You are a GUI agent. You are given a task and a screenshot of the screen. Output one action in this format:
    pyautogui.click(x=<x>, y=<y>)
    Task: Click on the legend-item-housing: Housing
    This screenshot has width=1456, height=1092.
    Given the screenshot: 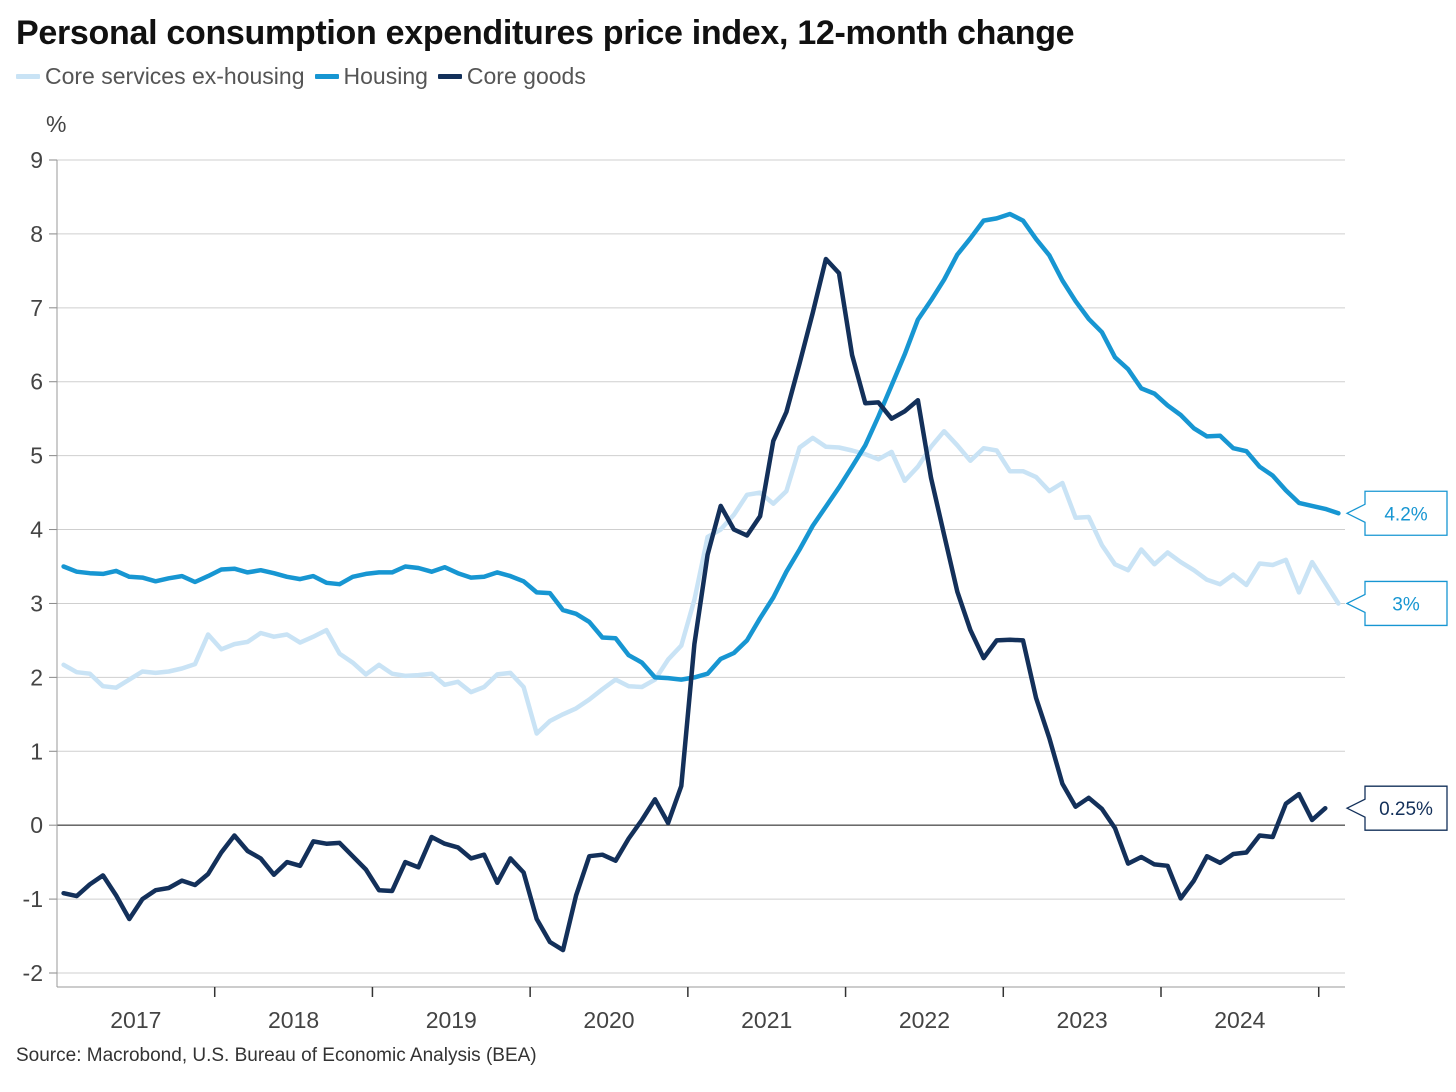 What is the action you would take?
    pyautogui.click(x=371, y=76)
    